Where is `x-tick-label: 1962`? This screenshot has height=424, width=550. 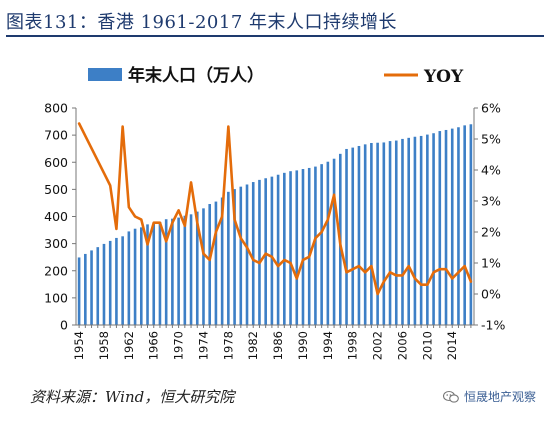 x-tick-label: 1962 is located at coordinates (129, 345).